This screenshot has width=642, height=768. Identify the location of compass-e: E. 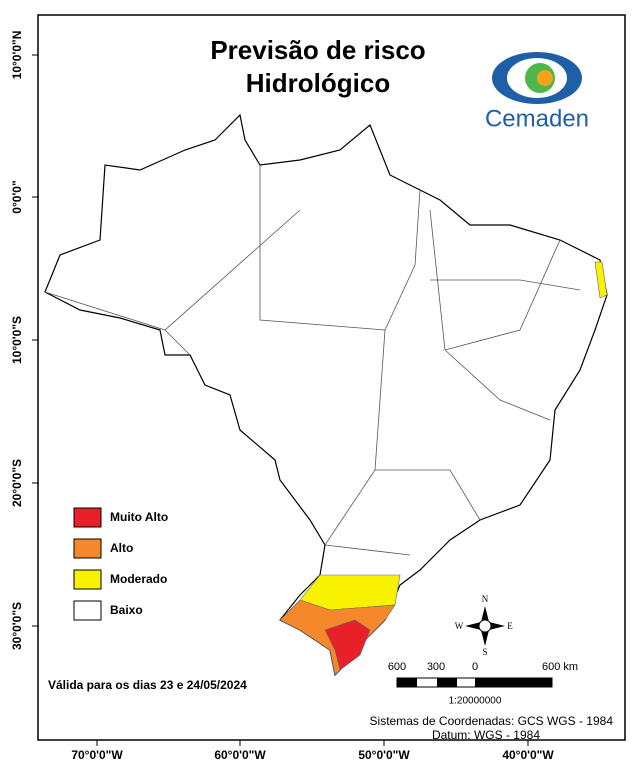
(510, 626).